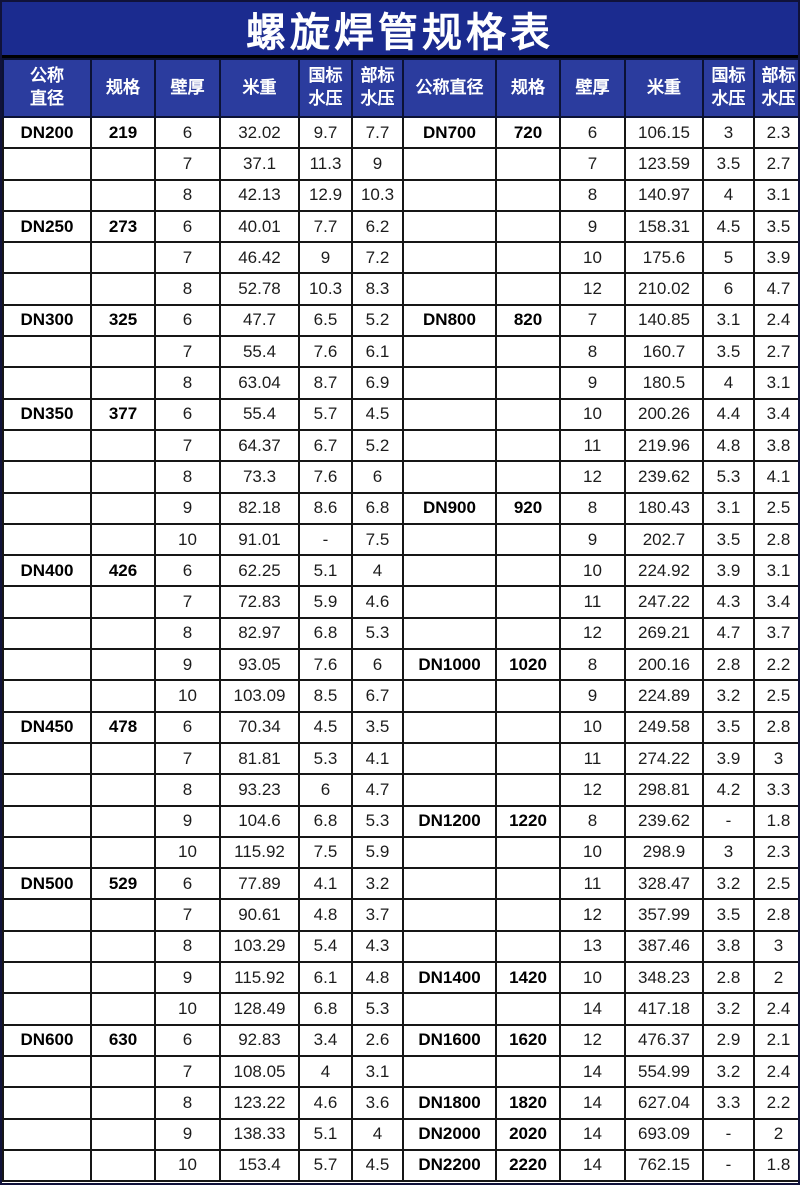 The width and height of the screenshot is (800, 1185). Describe the element at coordinates (325, 696) in the screenshot. I see `spec-cell: 8.5` at that location.